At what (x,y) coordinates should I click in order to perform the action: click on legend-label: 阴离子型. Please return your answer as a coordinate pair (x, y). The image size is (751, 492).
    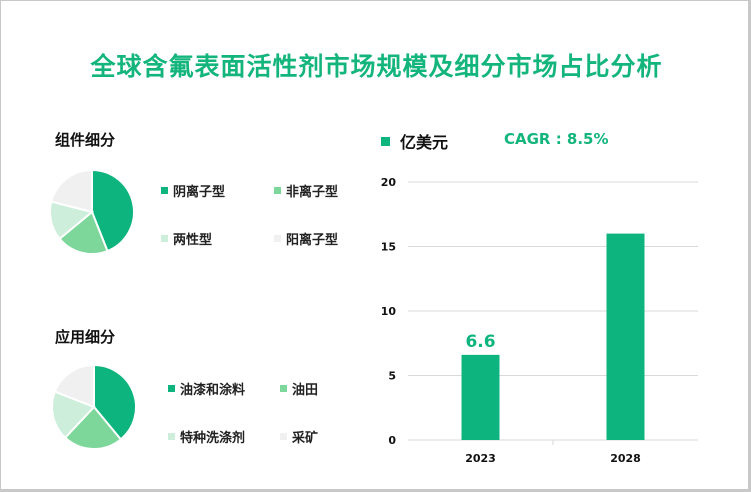
    Looking at the image, I should click on (199, 192).